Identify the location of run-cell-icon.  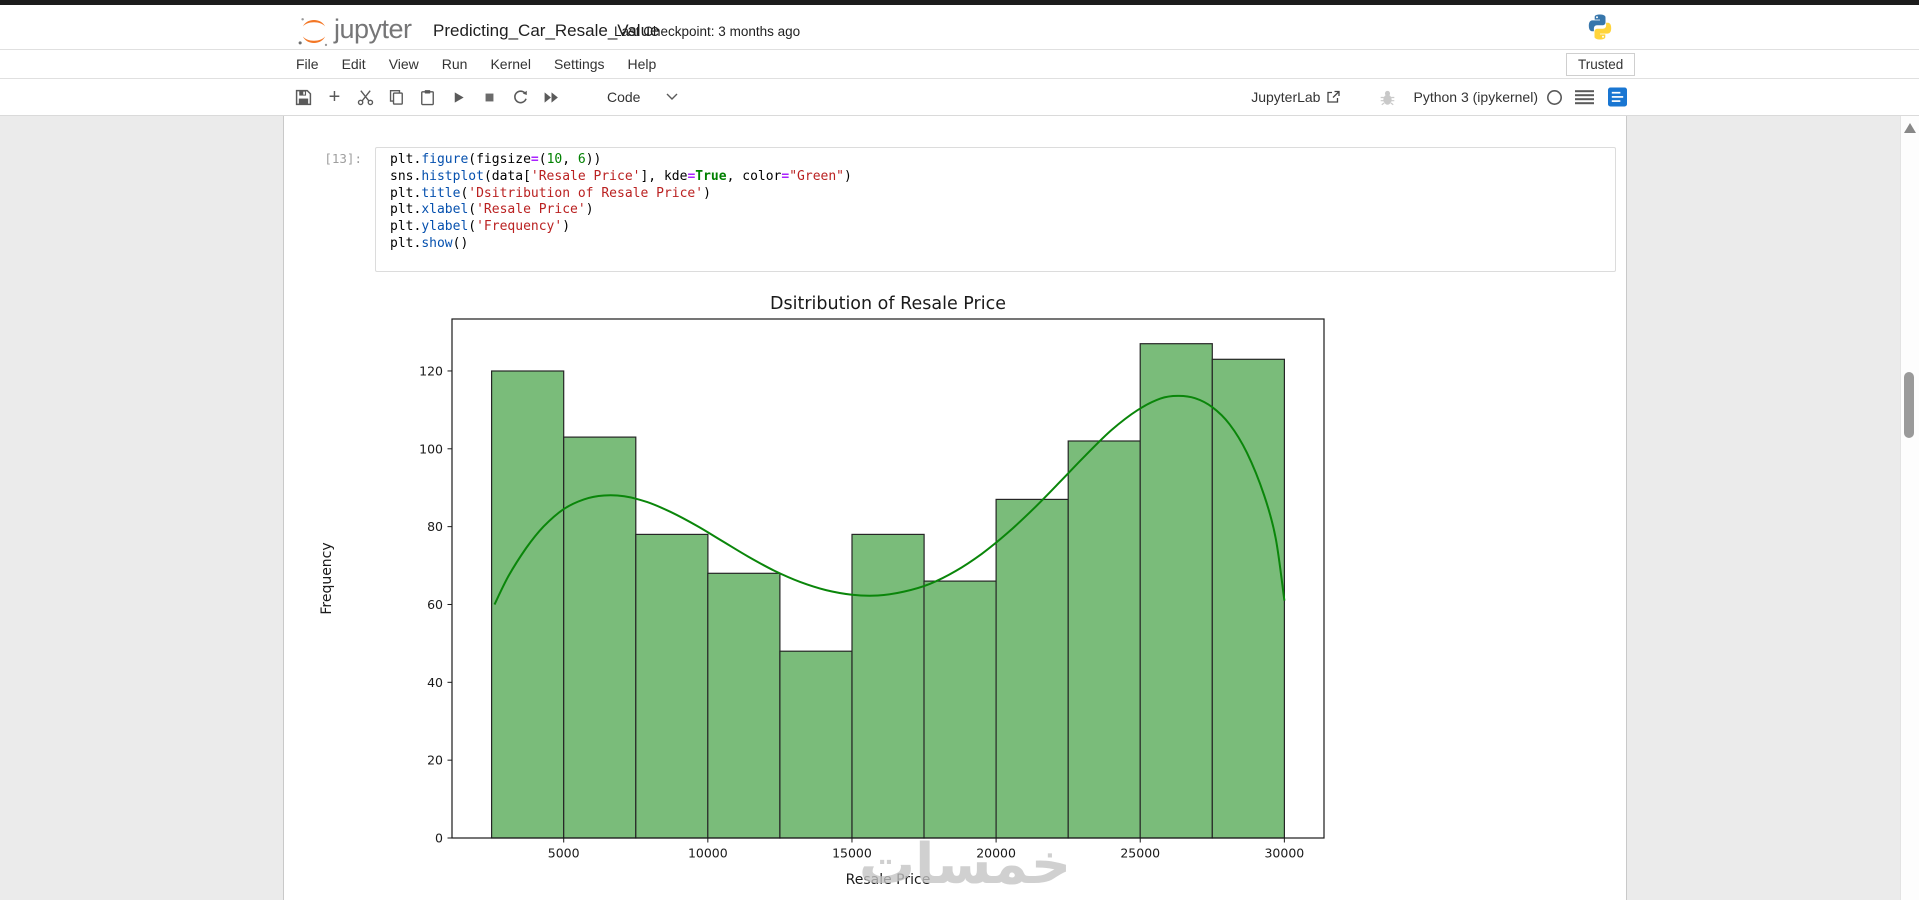
(458, 97).